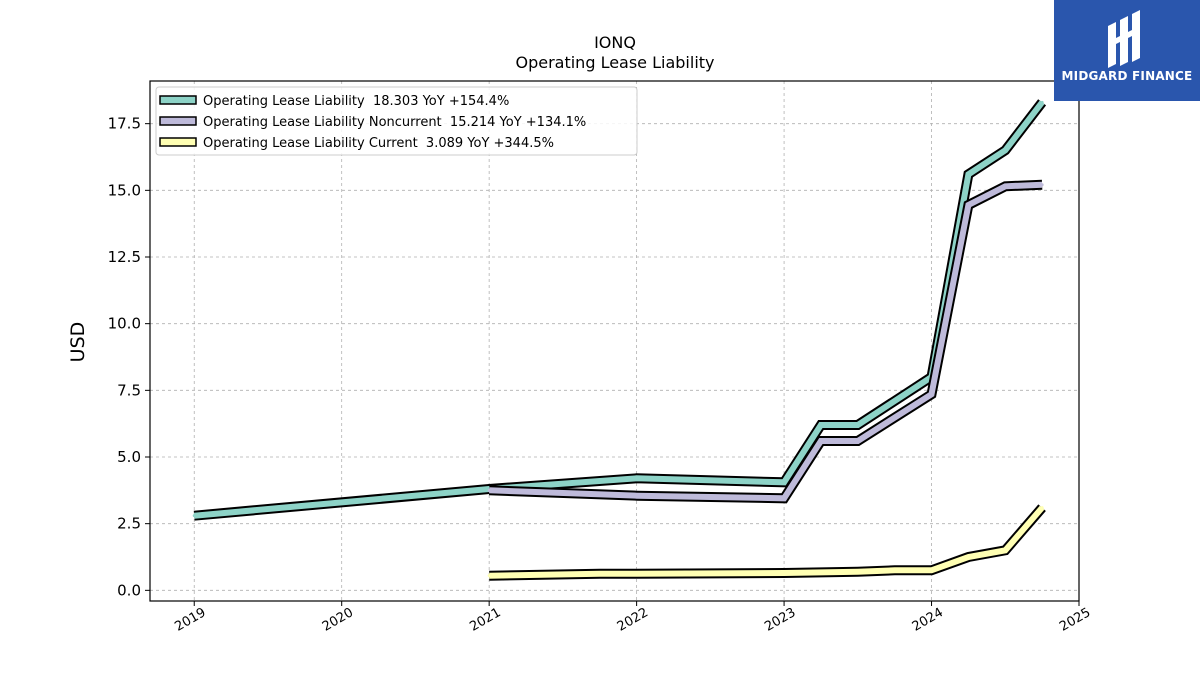 The height and width of the screenshot is (675, 1200). I want to click on y-tick-label: 17.5, so click(124, 124).